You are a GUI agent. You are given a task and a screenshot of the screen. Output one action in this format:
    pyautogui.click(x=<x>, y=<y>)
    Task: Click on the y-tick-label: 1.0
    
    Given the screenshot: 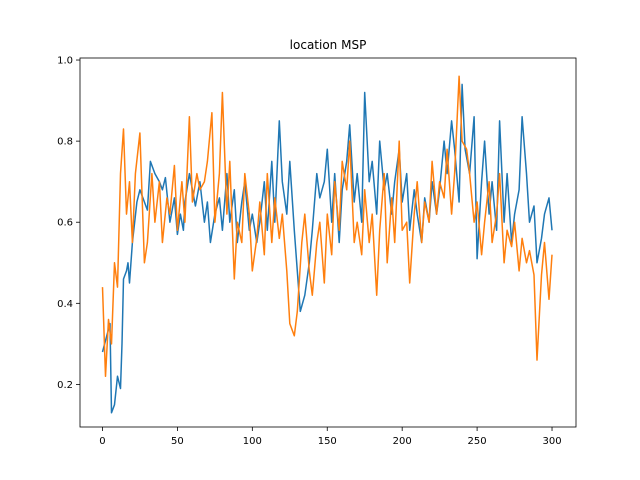 What is the action you would take?
    pyautogui.click(x=65, y=61)
    